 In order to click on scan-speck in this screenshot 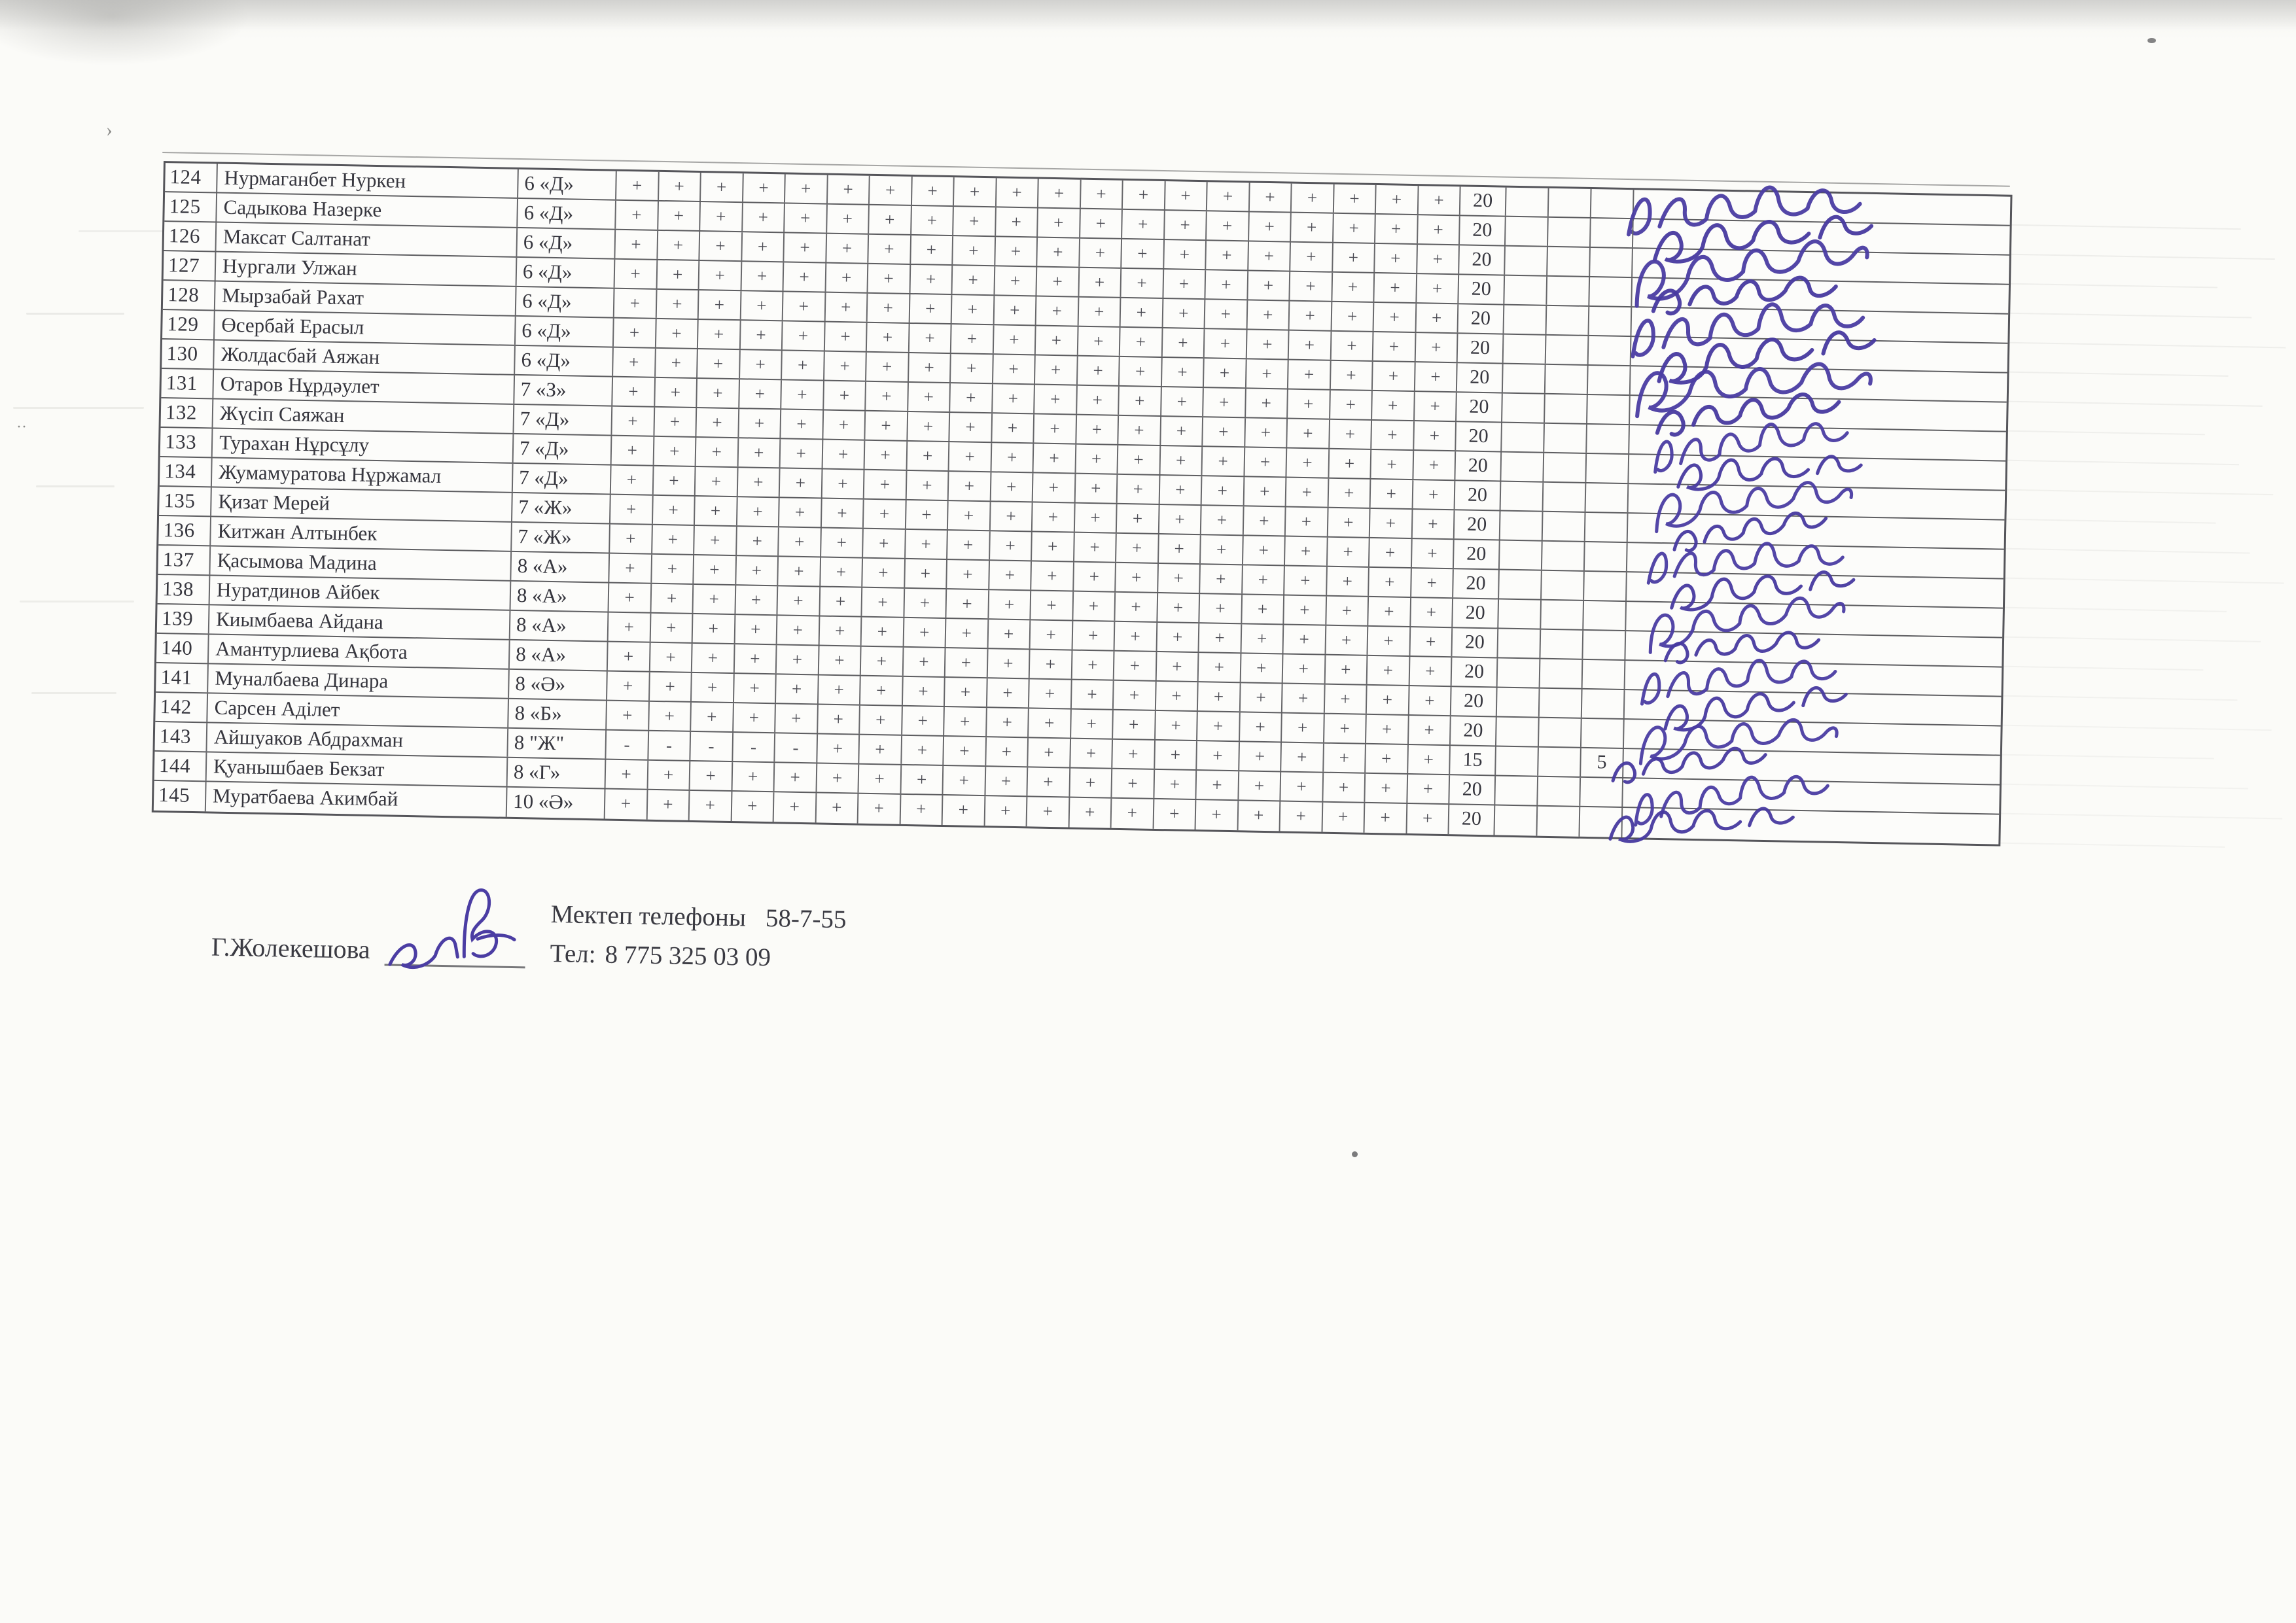, I will do `click(1355, 1154)`.